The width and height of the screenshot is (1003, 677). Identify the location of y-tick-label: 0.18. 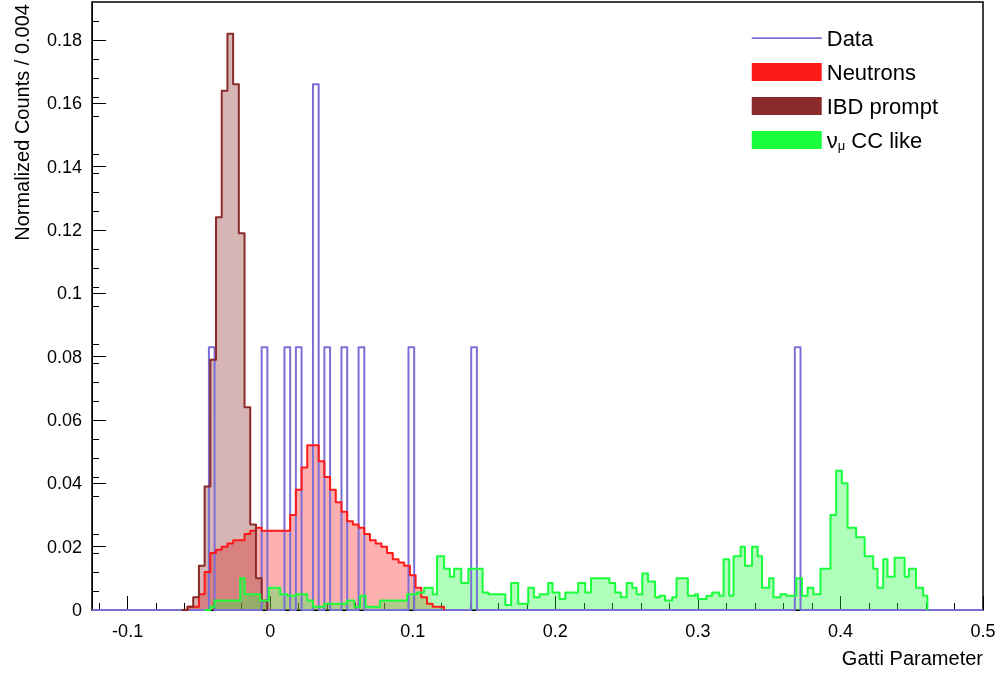
(64, 40).